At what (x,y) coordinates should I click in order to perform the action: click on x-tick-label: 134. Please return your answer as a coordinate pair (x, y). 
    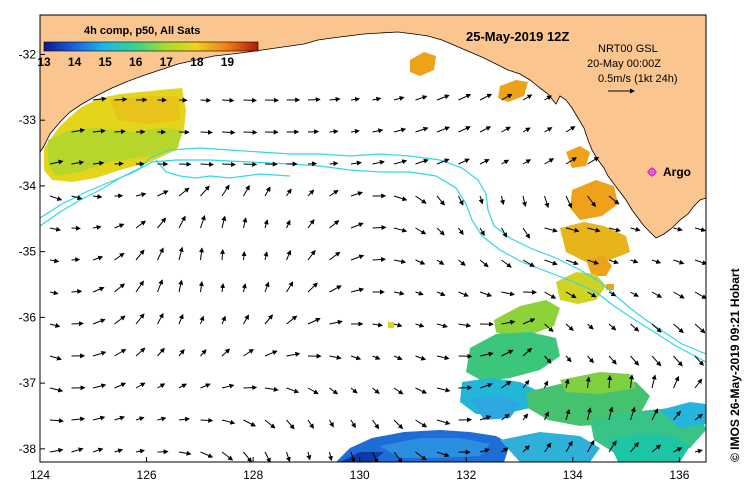
    Looking at the image, I should click on (573, 475).